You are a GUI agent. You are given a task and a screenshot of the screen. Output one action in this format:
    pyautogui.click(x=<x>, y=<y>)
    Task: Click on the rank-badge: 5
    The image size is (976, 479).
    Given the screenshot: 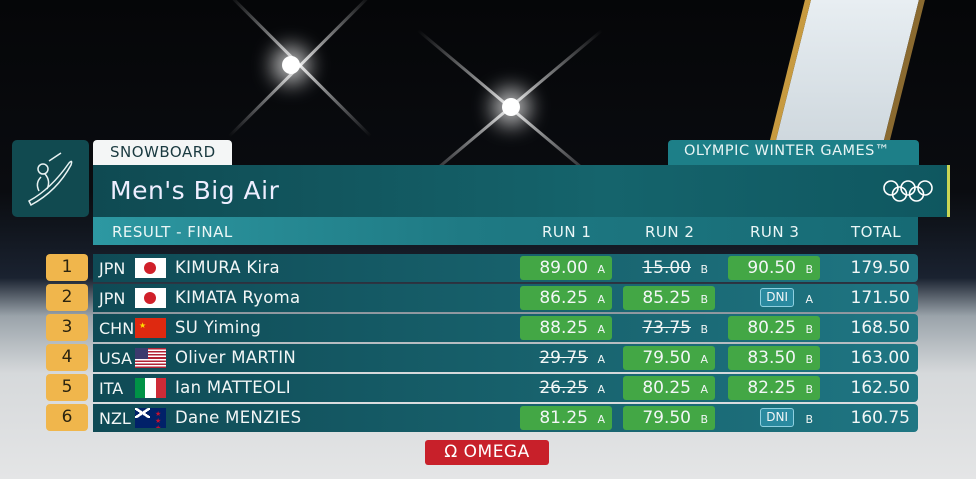 What is the action you would take?
    pyautogui.click(x=67, y=387)
    